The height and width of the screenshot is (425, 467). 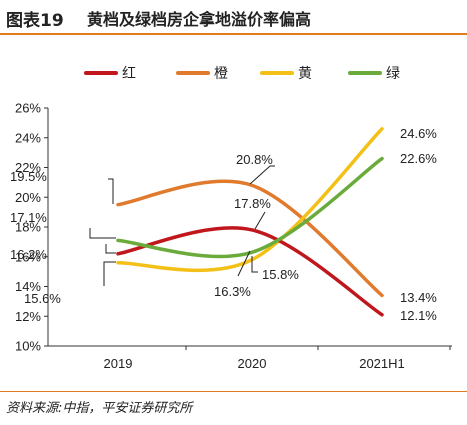 I want to click on y-tick-label: 14%, so click(x=28, y=286).